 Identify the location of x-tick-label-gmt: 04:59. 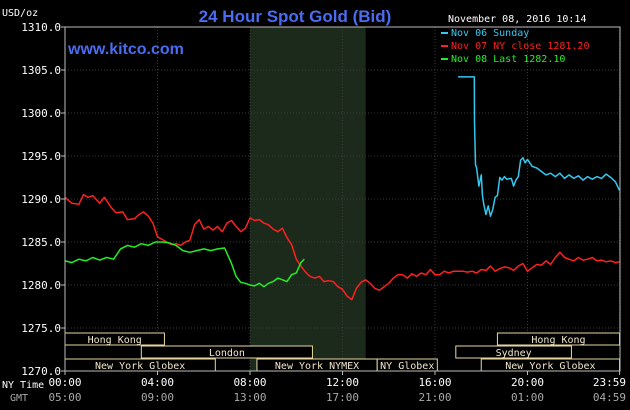
(609, 397).